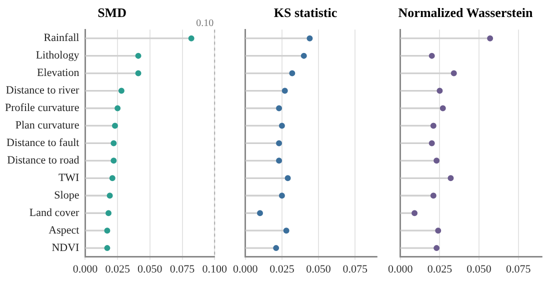 Image resolution: width=550 pixels, height=281 pixels. I want to click on chart-title: KS statistic, so click(306, 12).